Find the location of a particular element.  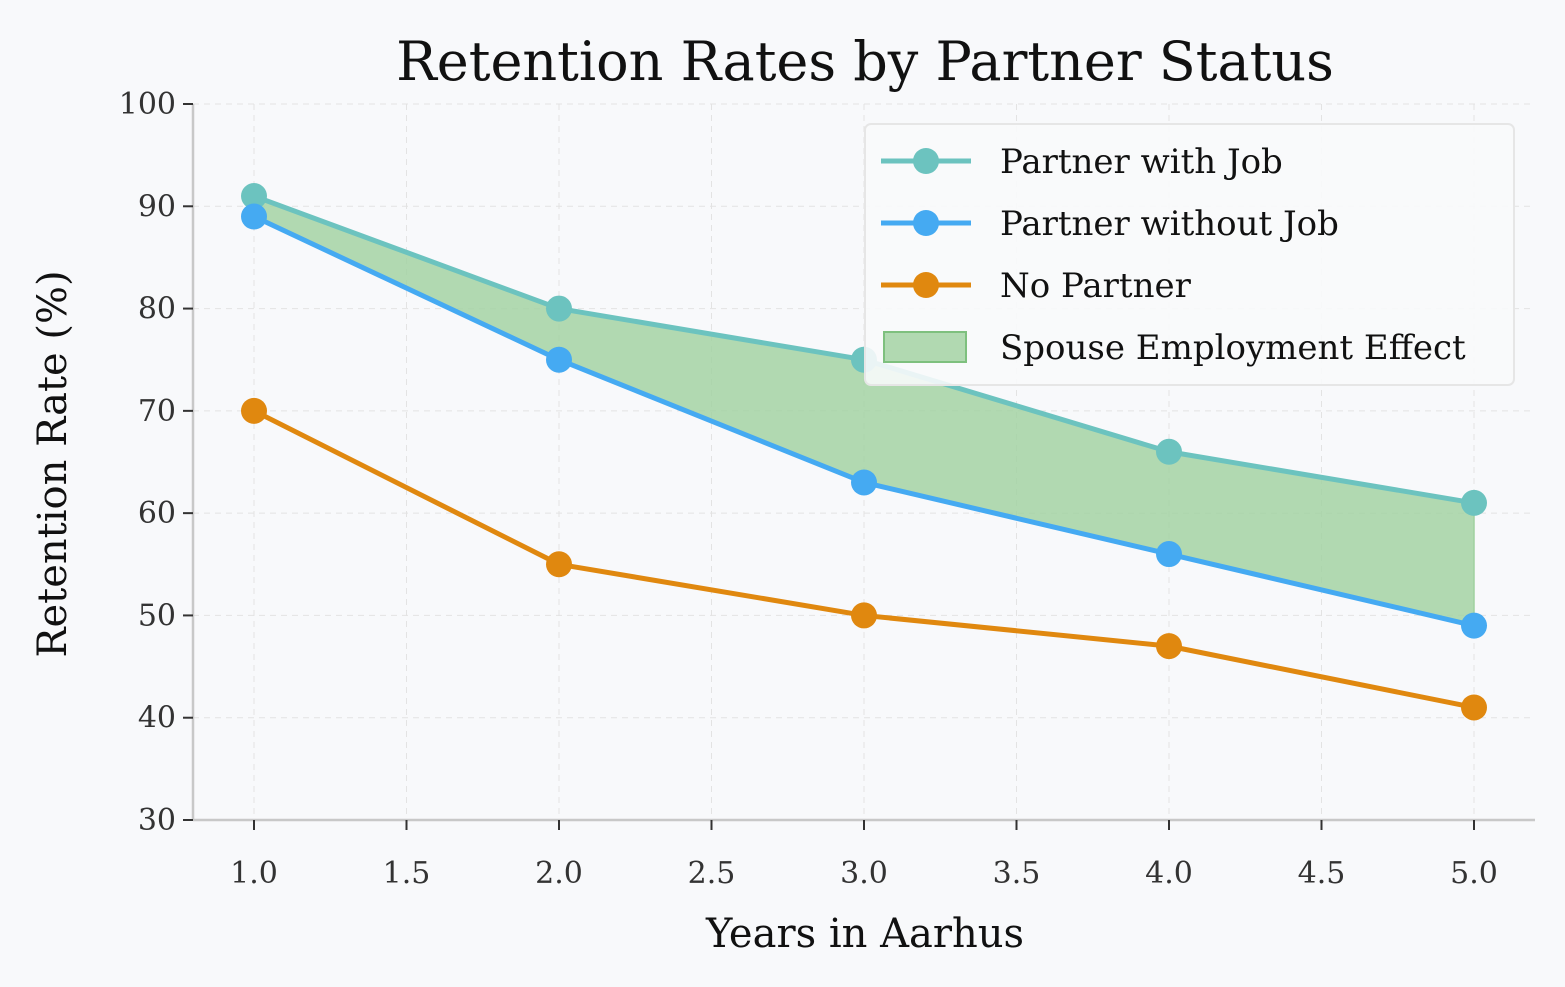

y-tick-label: 90 is located at coordinates (157, 206).